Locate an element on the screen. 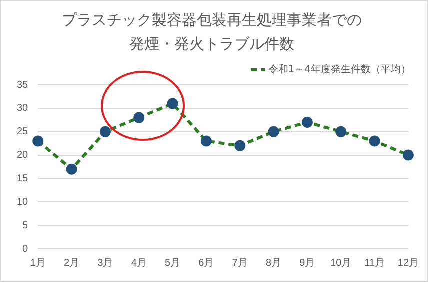 This screenshot has height=282, width=428. y-tick-label: 25 is located at coordinates (23, 132).